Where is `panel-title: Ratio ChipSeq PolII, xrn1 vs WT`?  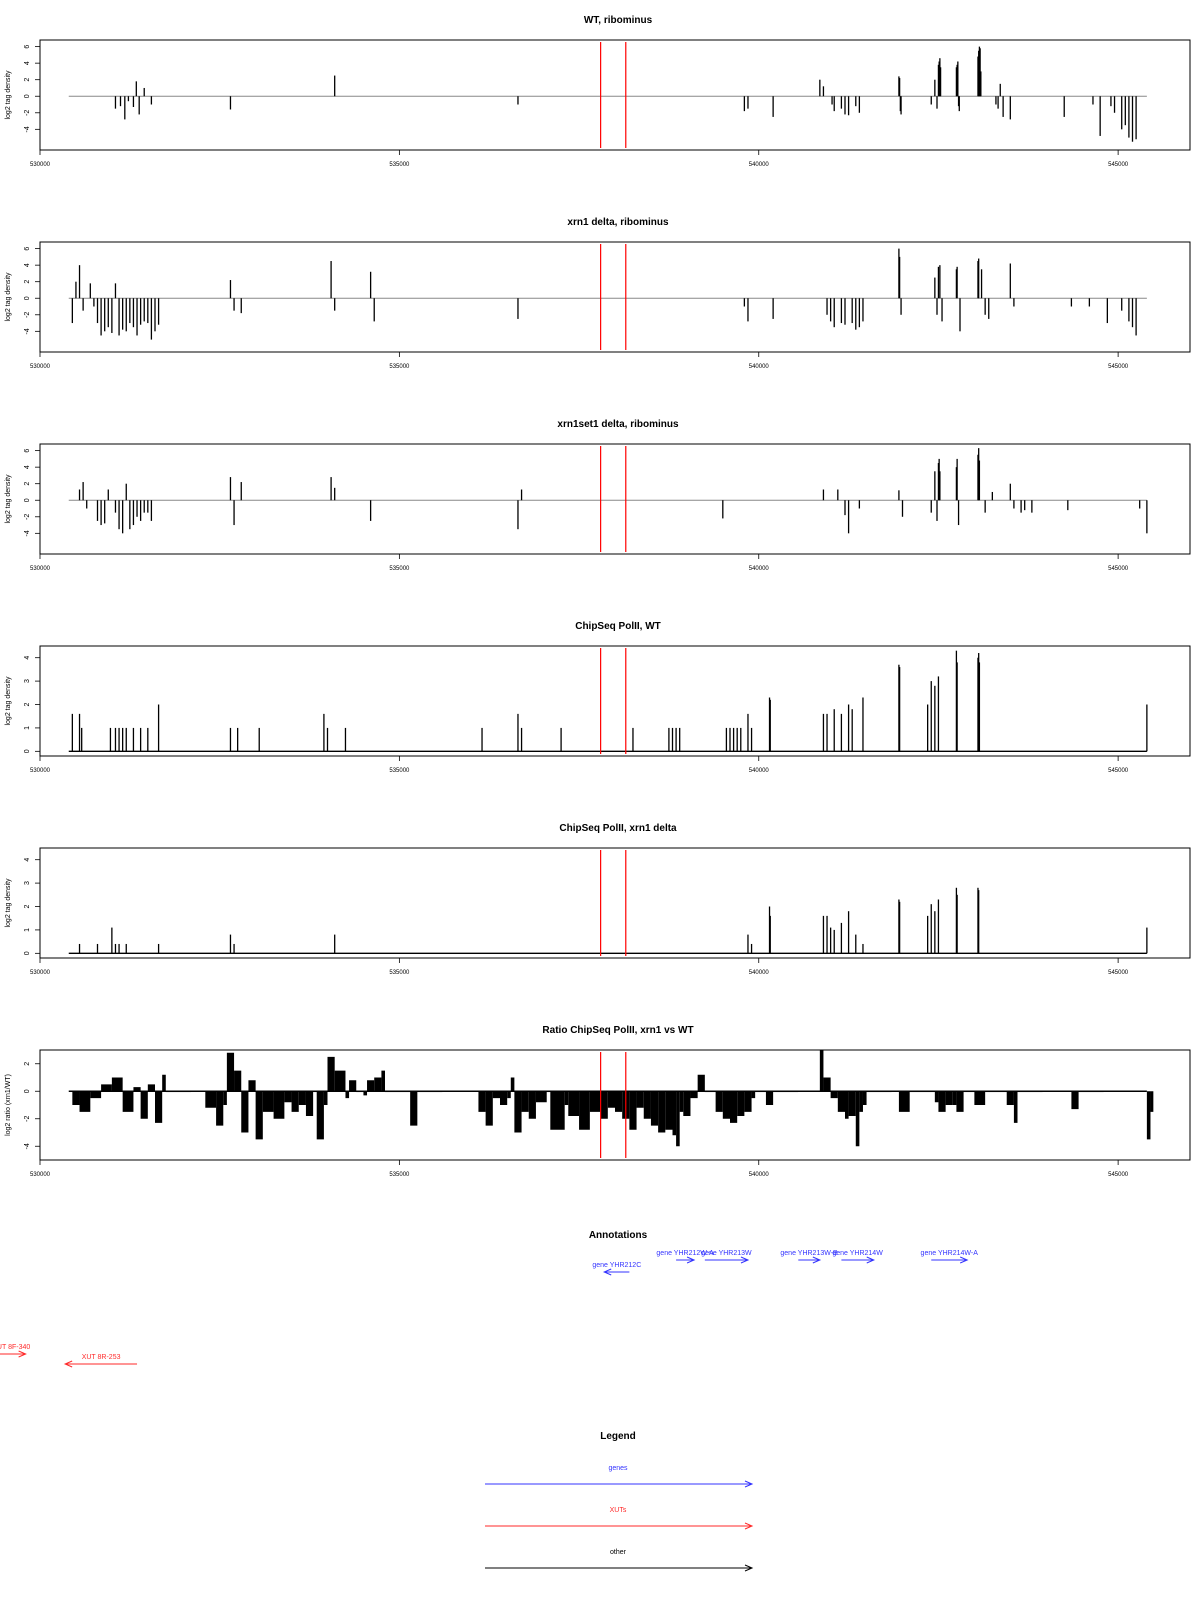
panel-title: Ratio ChipSeq PolII, xrn1 vs WT is located at coordinates (617, 1030).